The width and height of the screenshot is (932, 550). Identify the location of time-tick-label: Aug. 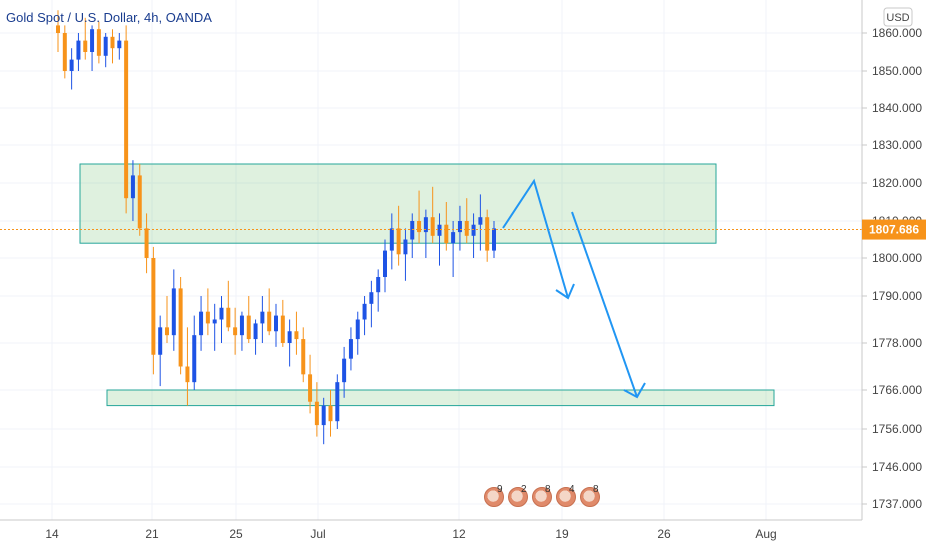
(765, 534).